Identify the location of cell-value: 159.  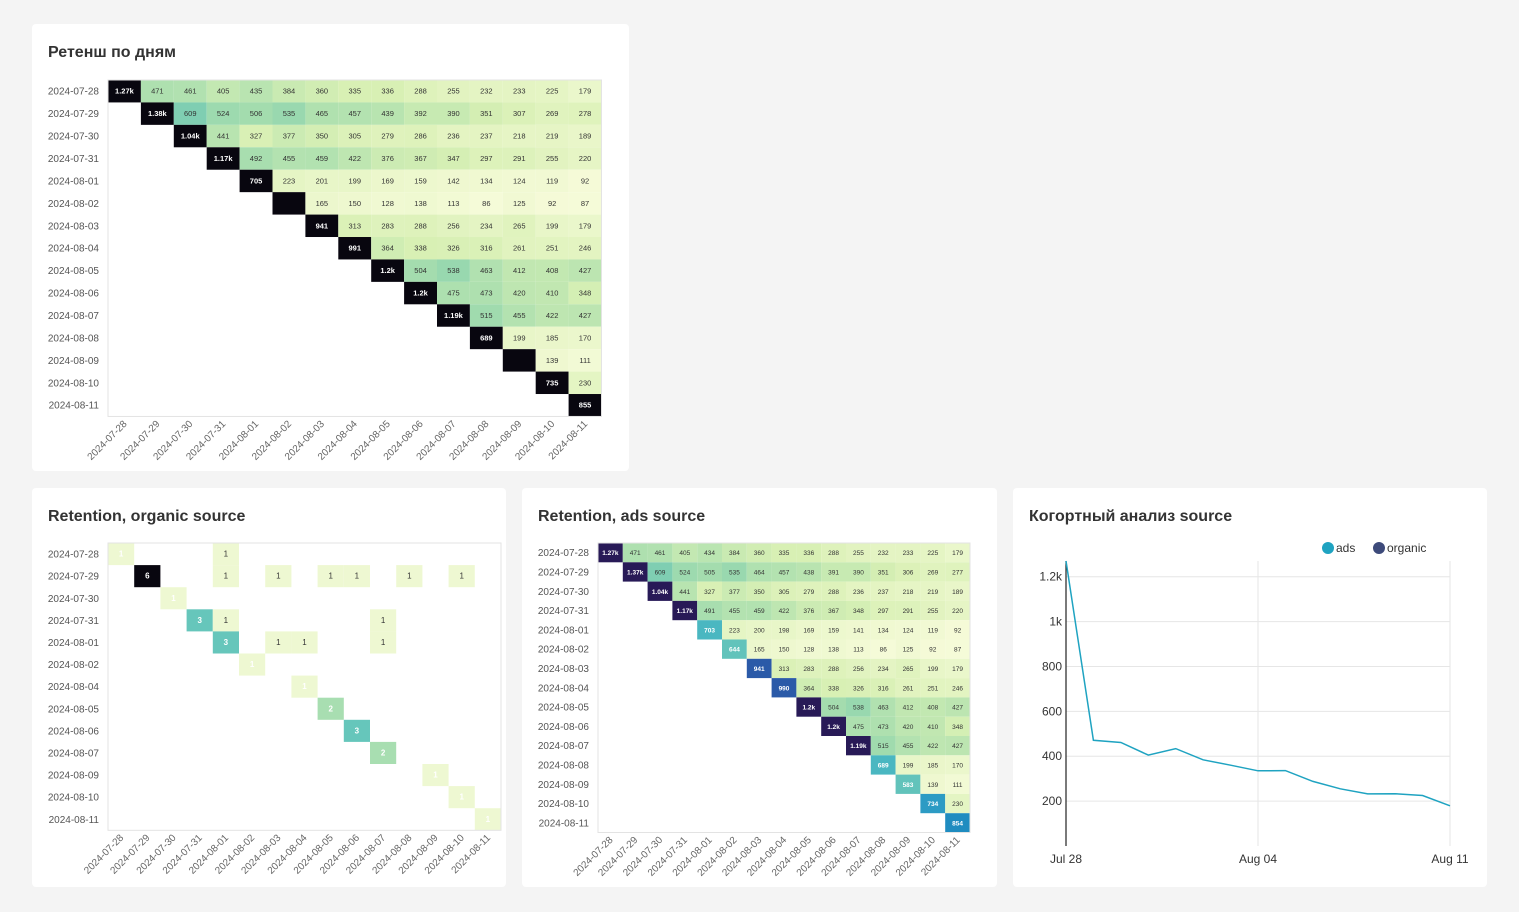
(420, 180).